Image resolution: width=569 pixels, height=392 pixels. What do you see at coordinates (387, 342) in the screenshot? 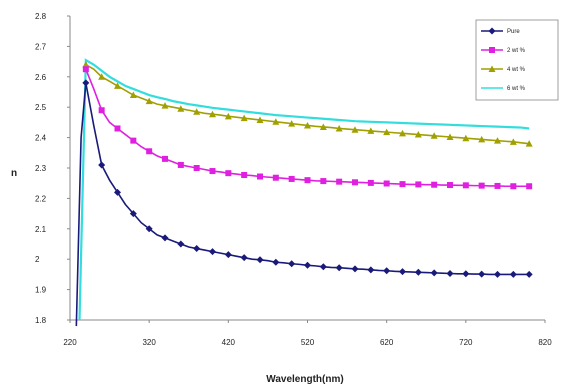
I see `x-tick-label: 620` at bounding box center [387, 342].